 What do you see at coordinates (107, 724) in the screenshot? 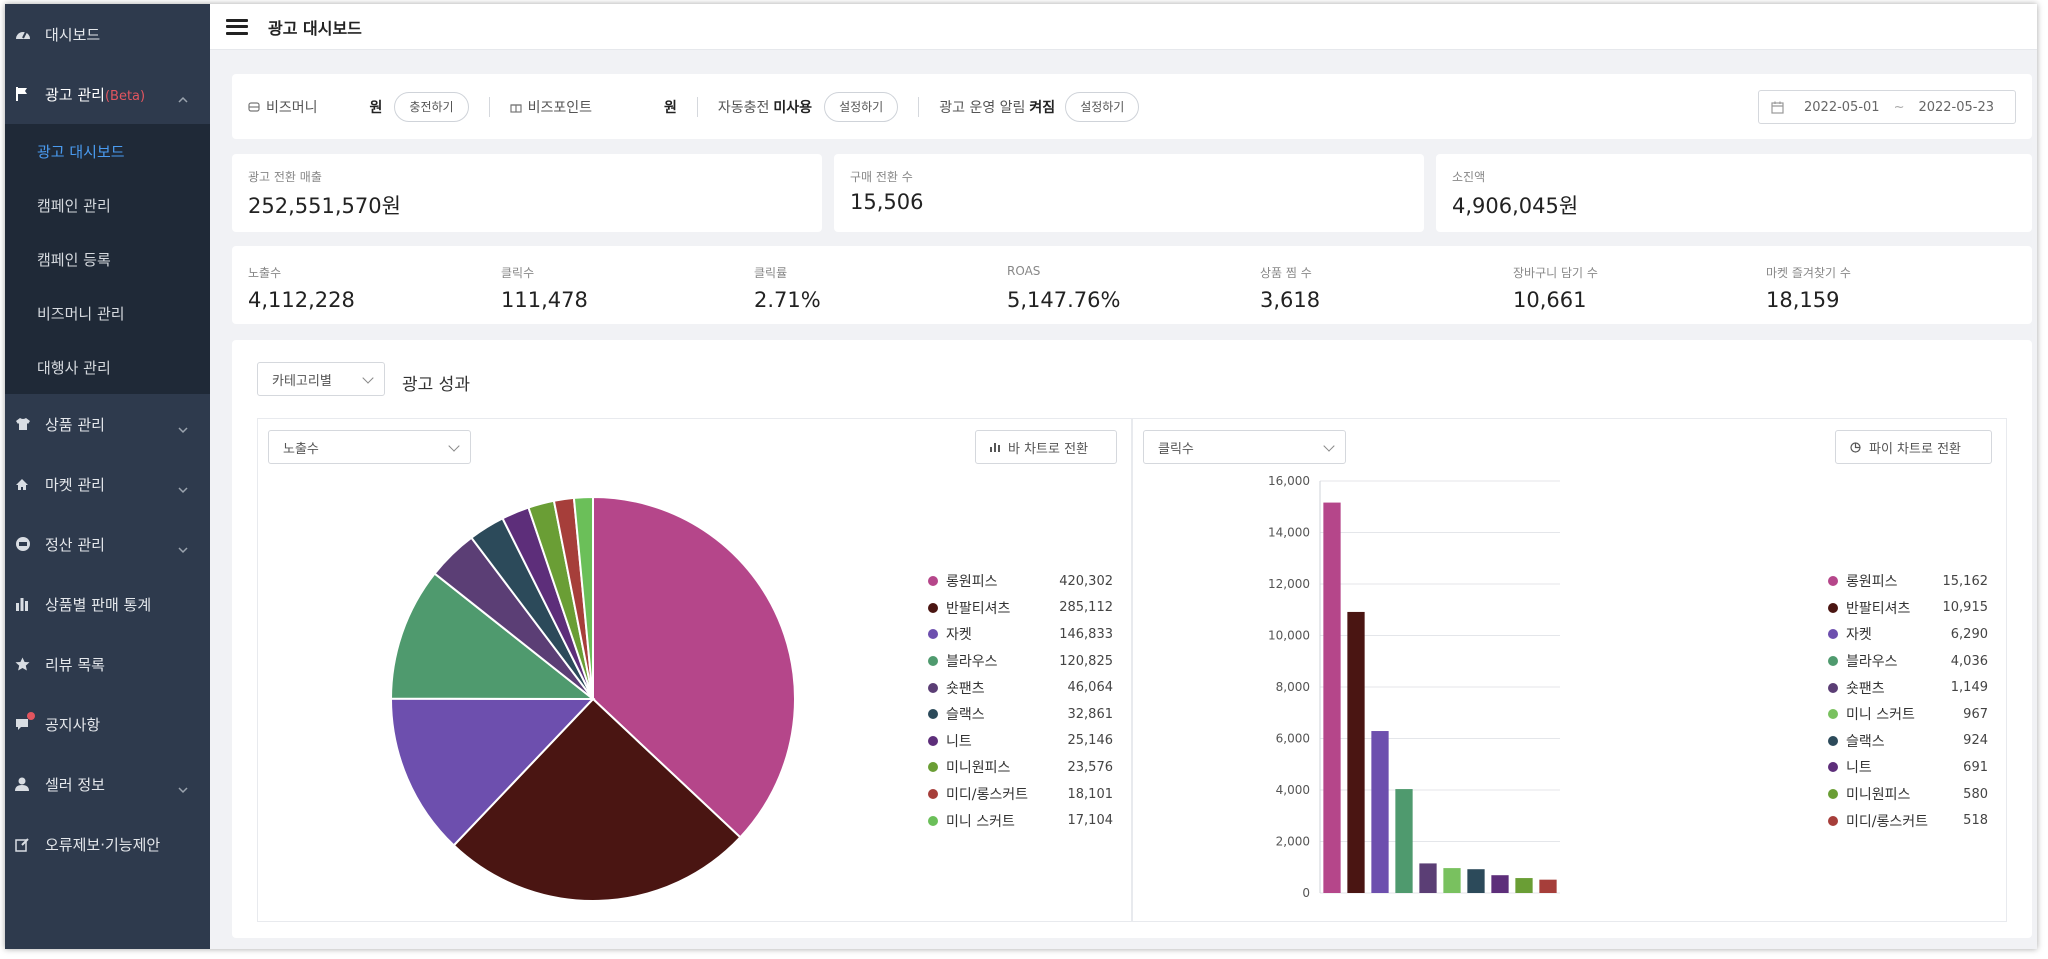
I see `sidebar-item-notices: 공지사항` at bounding box center [107, 724].